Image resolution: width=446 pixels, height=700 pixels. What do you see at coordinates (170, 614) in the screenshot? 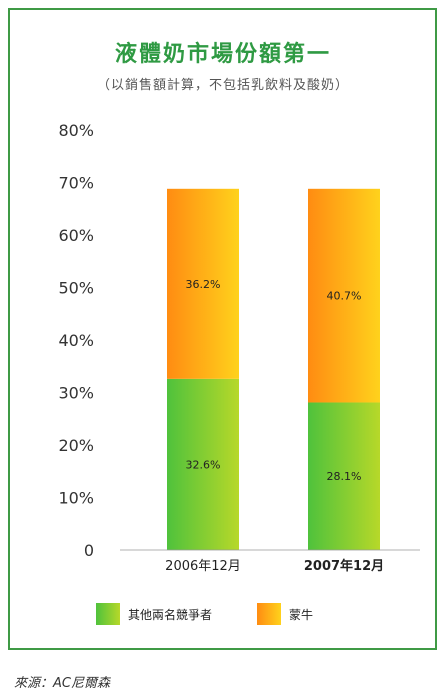
I see `legend-label: 其他兩名競爭者` at bounding box center [170, 614].